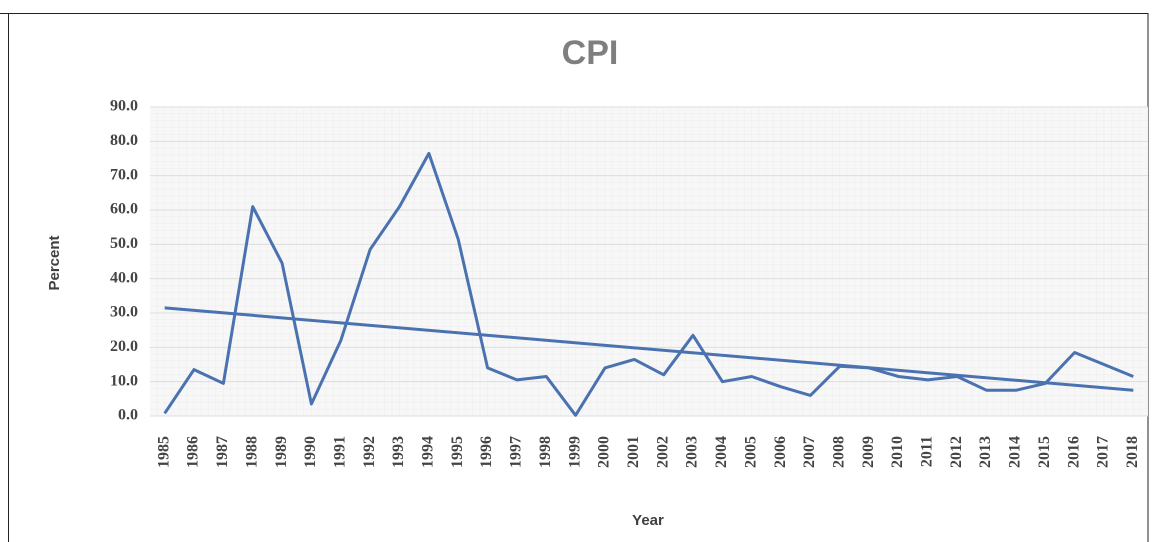 This screenshot has width=1156, height=542. I want to click on y-tick-label: 0.0, so click(128, 415).